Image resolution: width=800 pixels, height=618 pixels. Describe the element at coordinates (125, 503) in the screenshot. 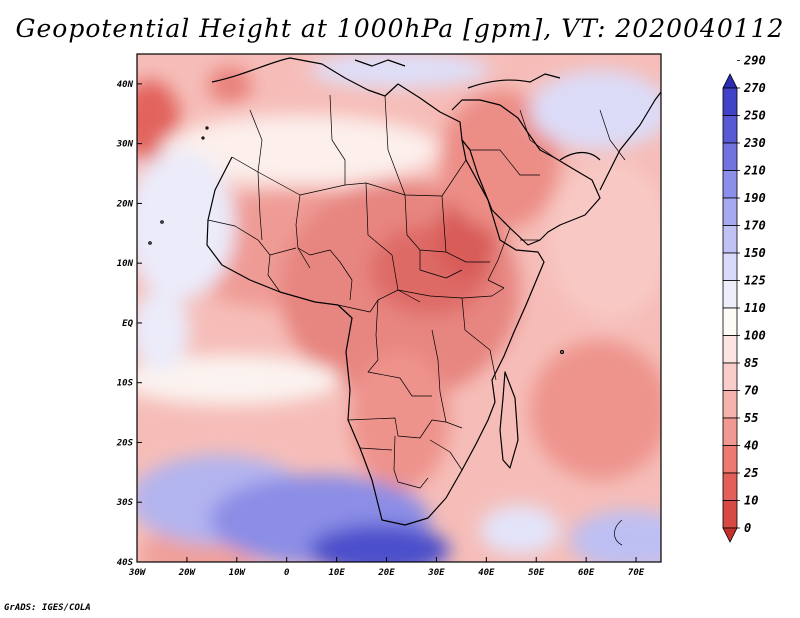

I see `lat-tick-label: 30S` at that location.